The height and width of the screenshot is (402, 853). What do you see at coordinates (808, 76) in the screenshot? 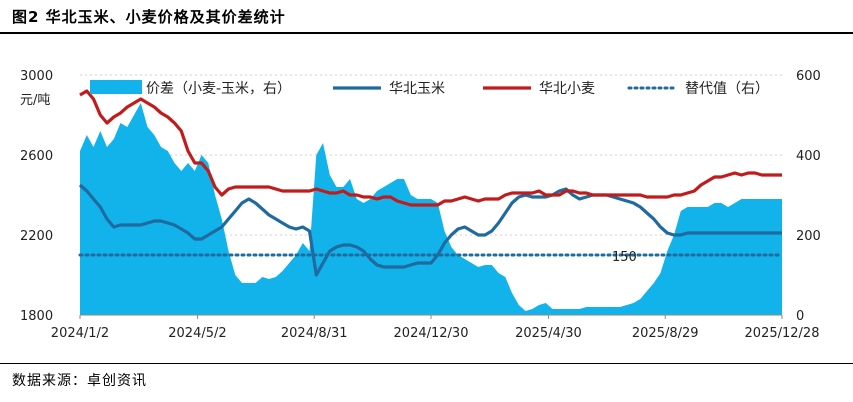
I see `y-right-tick-3: 600` at bounding box center [808, 76].